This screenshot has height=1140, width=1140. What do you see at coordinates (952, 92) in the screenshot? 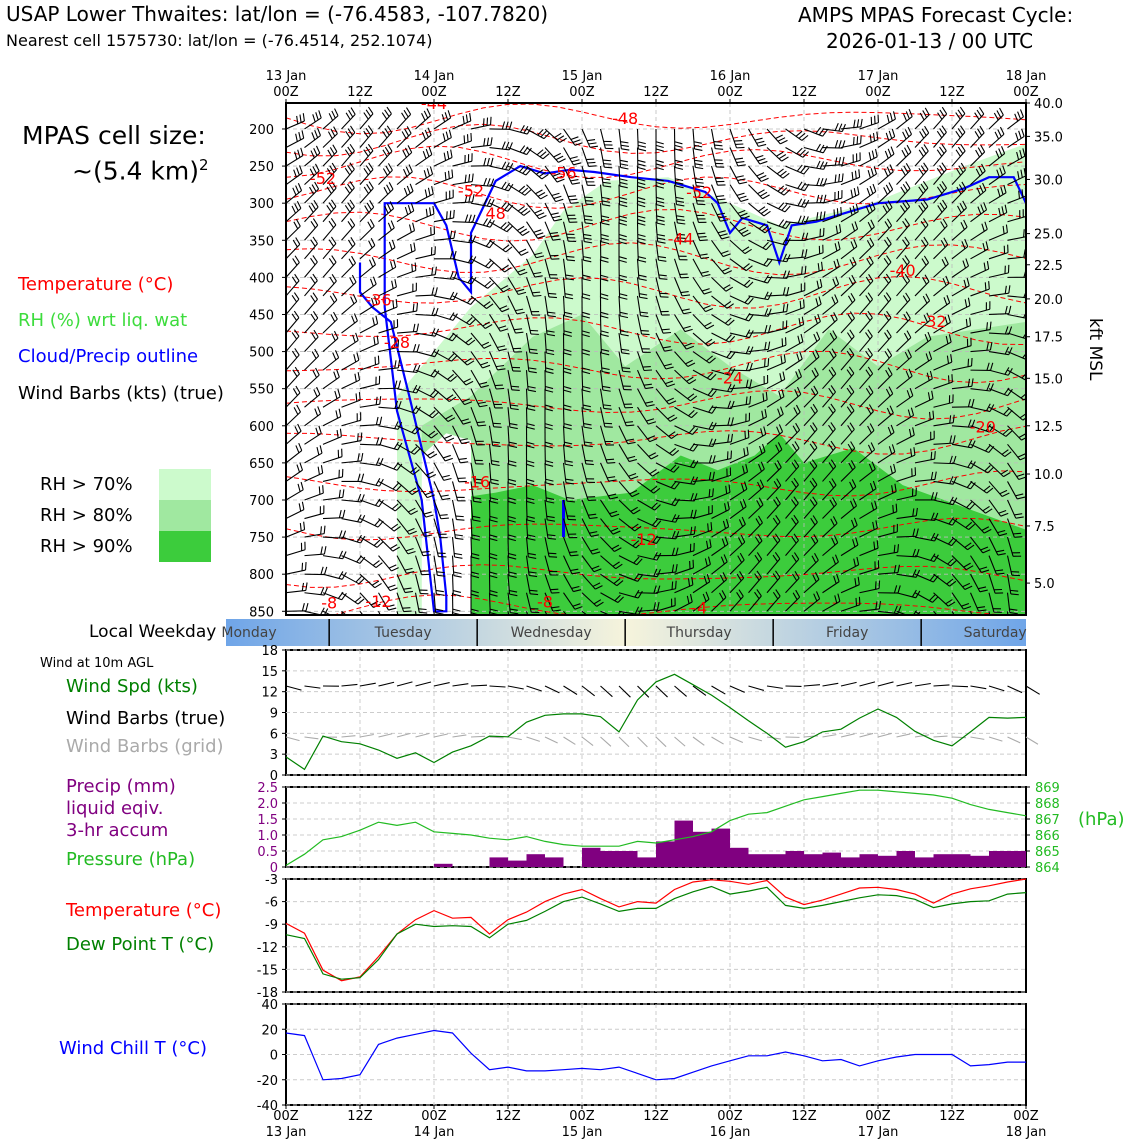
I see `top-hour-label: 12Z` at bounding box center [952, 92].